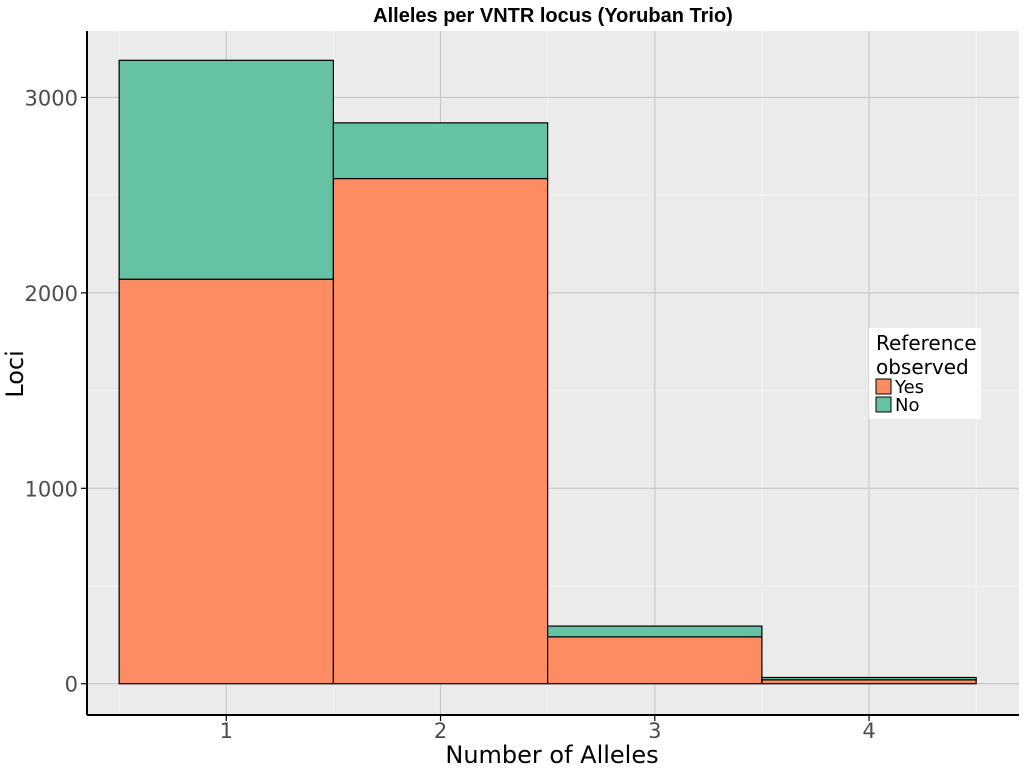 This screenshot has width=1024, height=768. Describe the element at coordinates (907, 405) in the screenshot. I see `legend-label-no: No` at that location.